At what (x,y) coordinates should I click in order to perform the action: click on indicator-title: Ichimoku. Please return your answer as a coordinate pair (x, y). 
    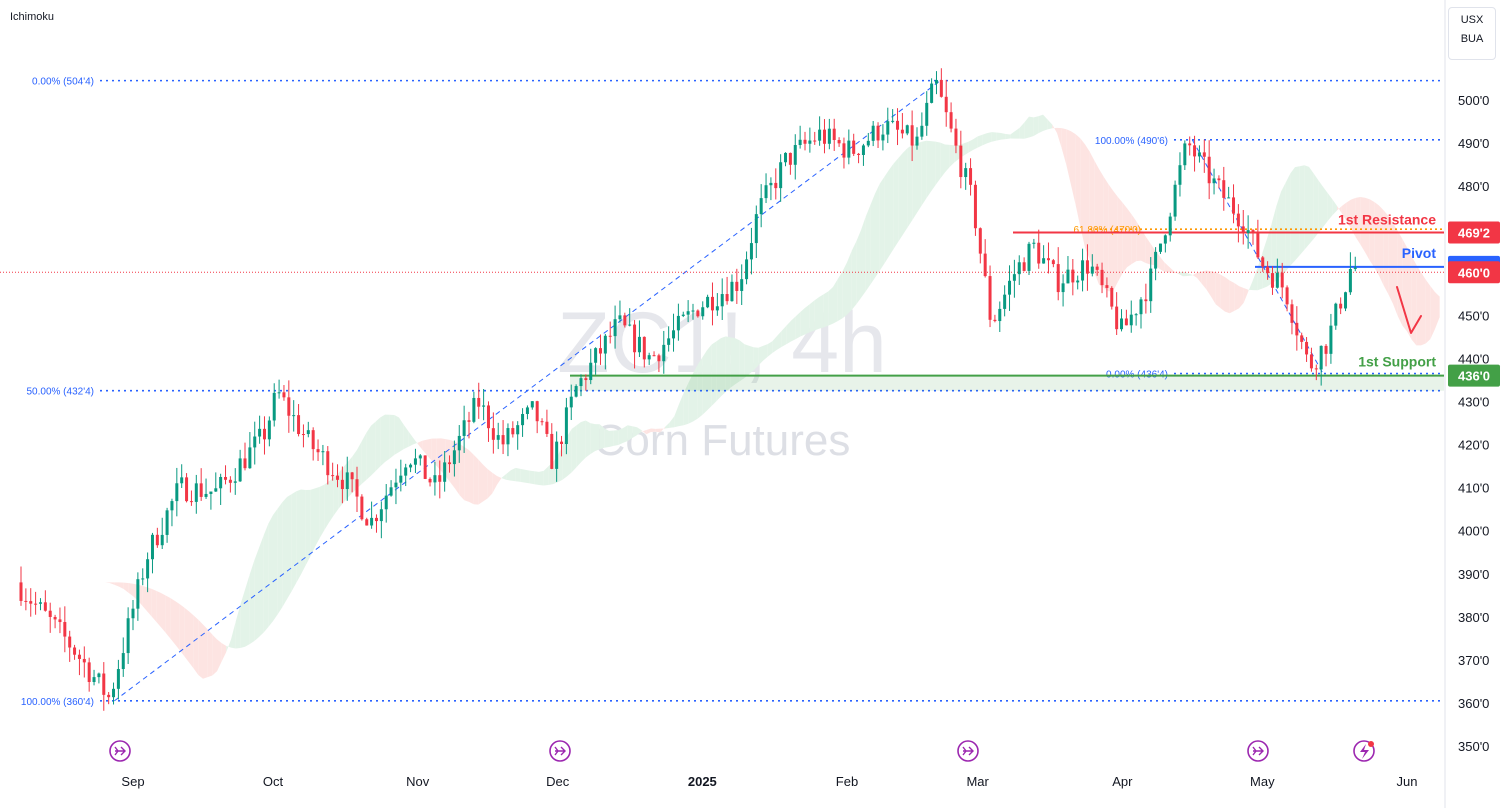
    Looking at the image, I should click on (32, 17).